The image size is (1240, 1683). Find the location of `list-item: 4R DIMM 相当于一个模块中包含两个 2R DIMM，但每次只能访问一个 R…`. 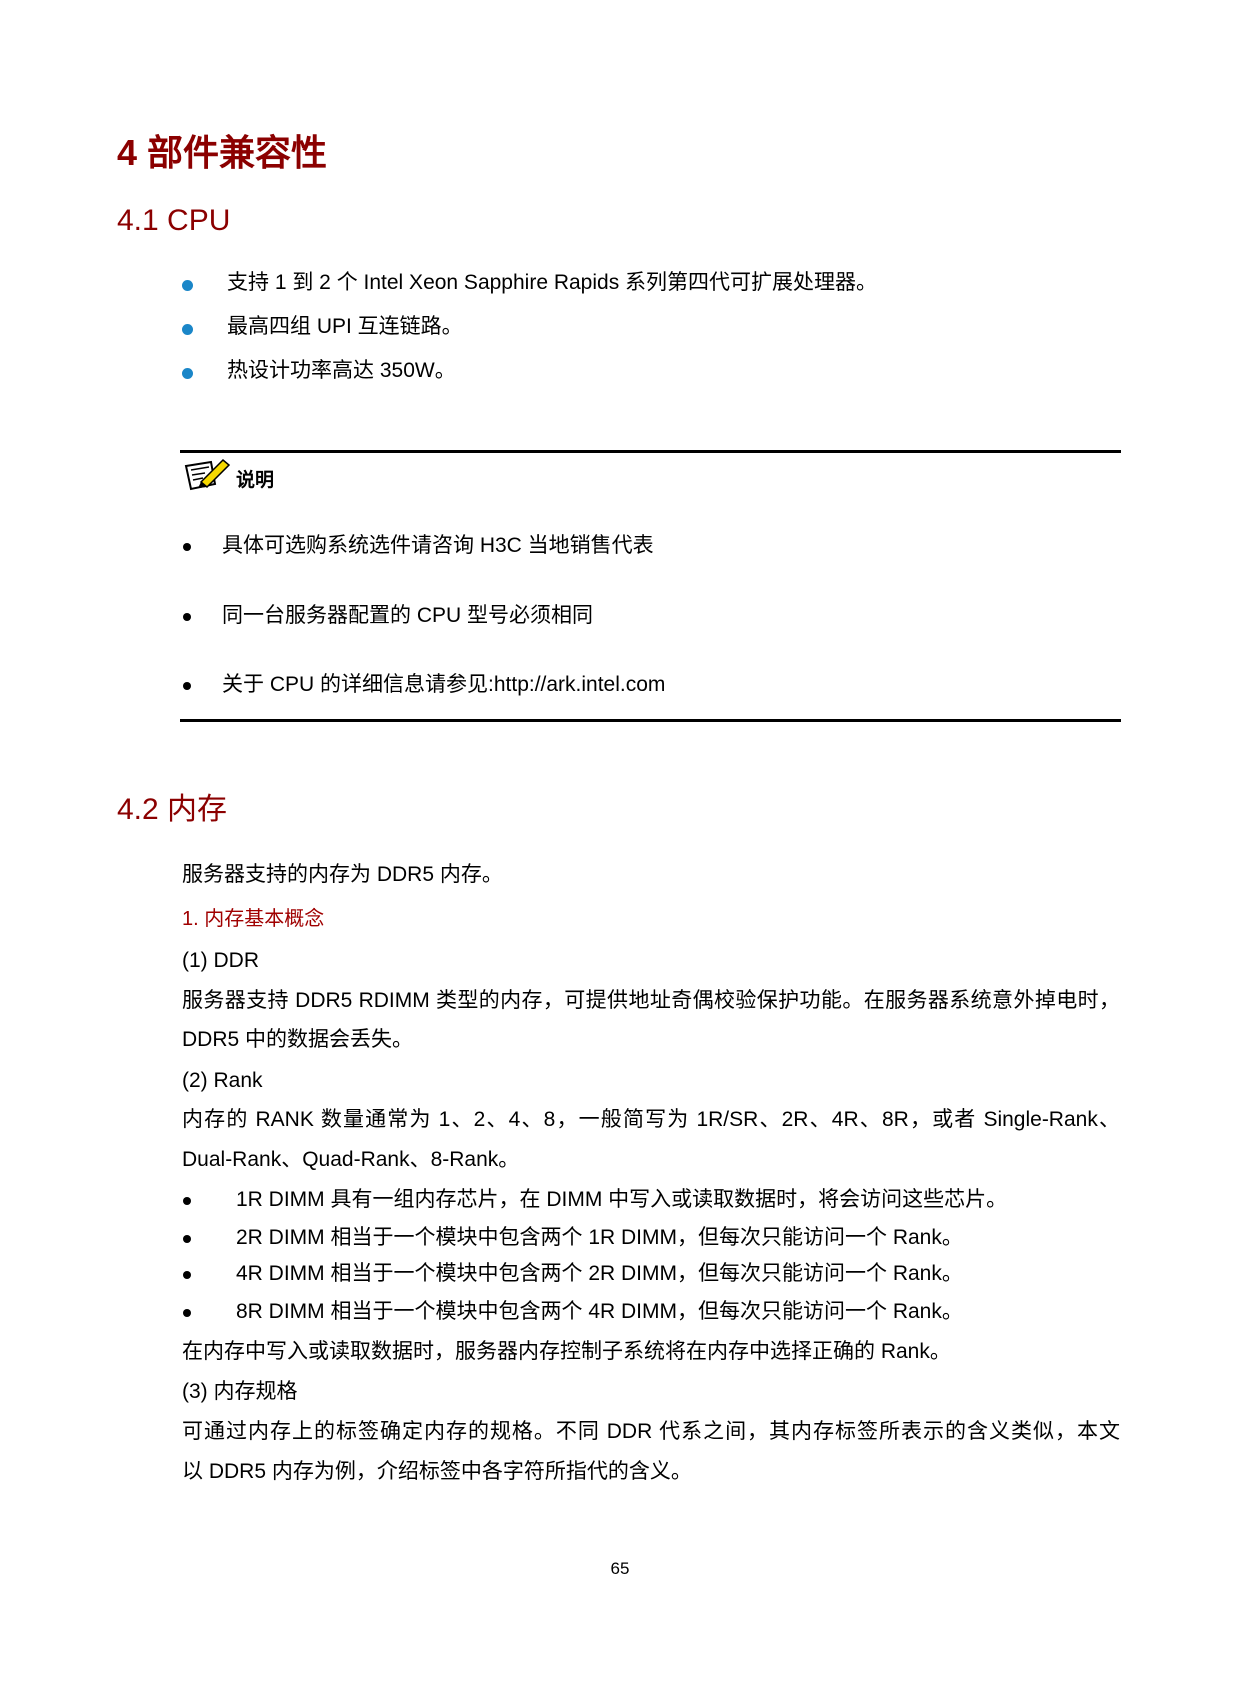

list-item: 4R DIMM 相当于一个模块中包含两个 2R DIMM，但每次只能访问一个 R… is located at coordinates (599, 1273).